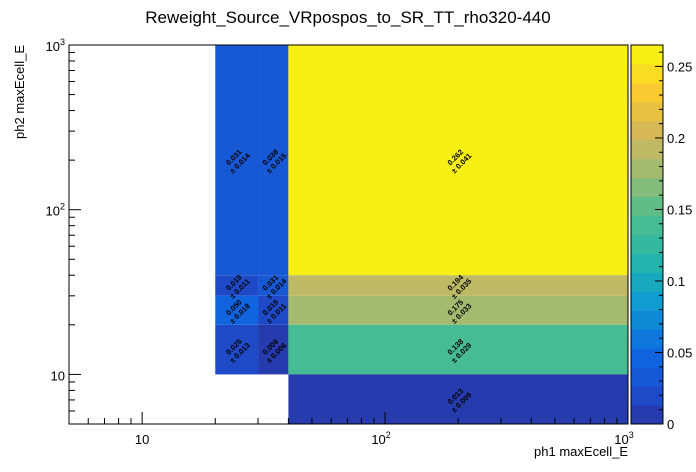 Image resolution: width=696 pixels, height=472 pixels. Describe the element at coordinates (55, 210) in the screenshot. I see `y-tick-label: 10²` at that location.